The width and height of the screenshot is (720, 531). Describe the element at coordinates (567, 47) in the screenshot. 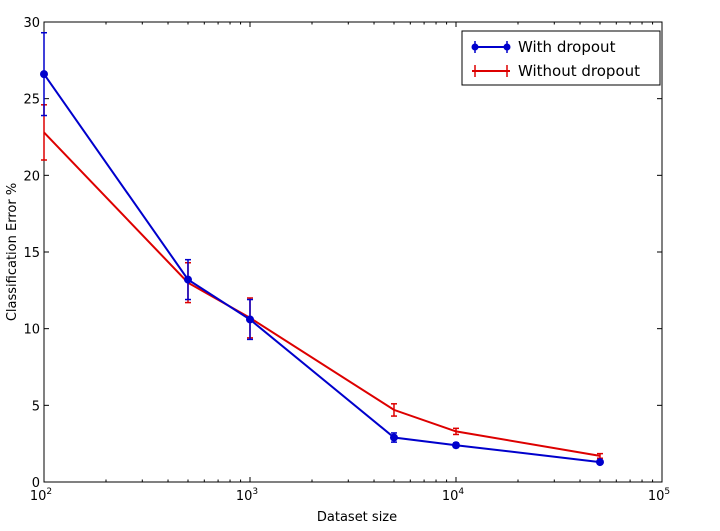

I see `legend-label: With dropout` at that location.